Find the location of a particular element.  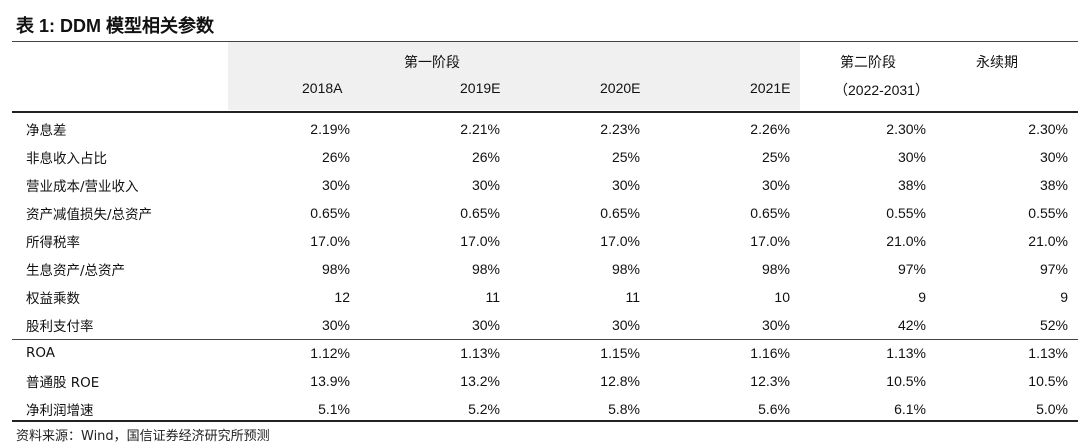

stage-two-header: 第二阶段 is located at coordinates (868, 62).